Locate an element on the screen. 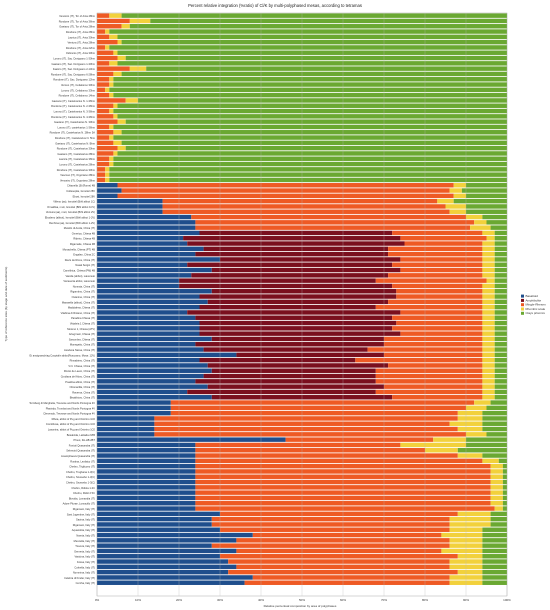 The image size is (550, 610). row-label: Narnia, Italy (IT) is located at coordinates (85, 536).